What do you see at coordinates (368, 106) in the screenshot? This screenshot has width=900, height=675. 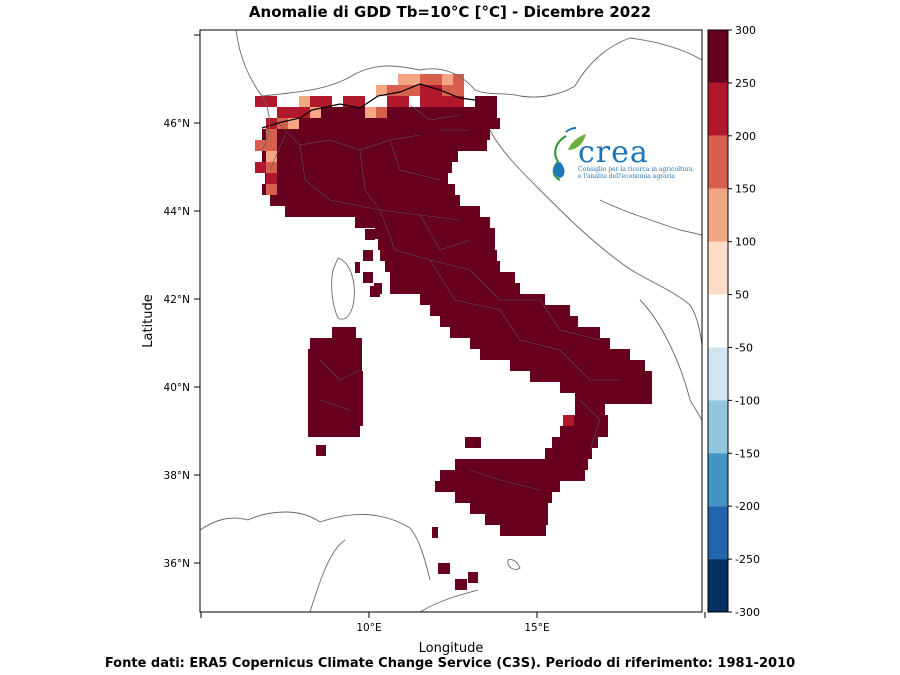 I see `national-border` at bounding box center [368, 106].